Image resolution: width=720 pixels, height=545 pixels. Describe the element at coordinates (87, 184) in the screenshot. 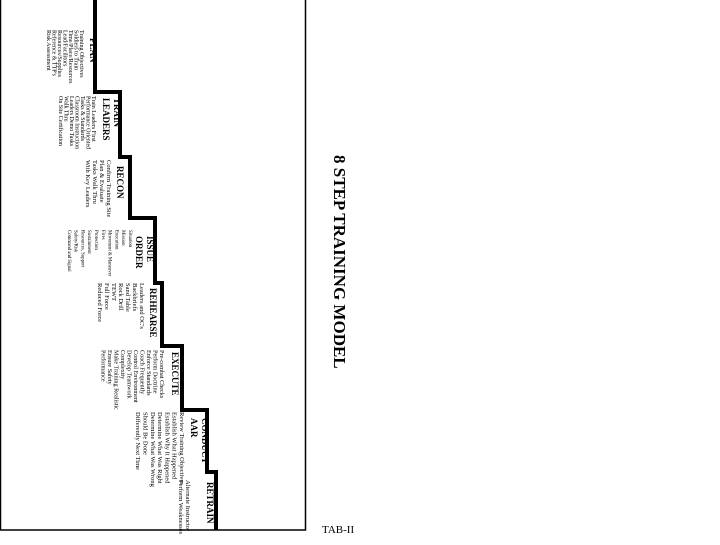

I see `column-item: With Key Leaders` at that location.